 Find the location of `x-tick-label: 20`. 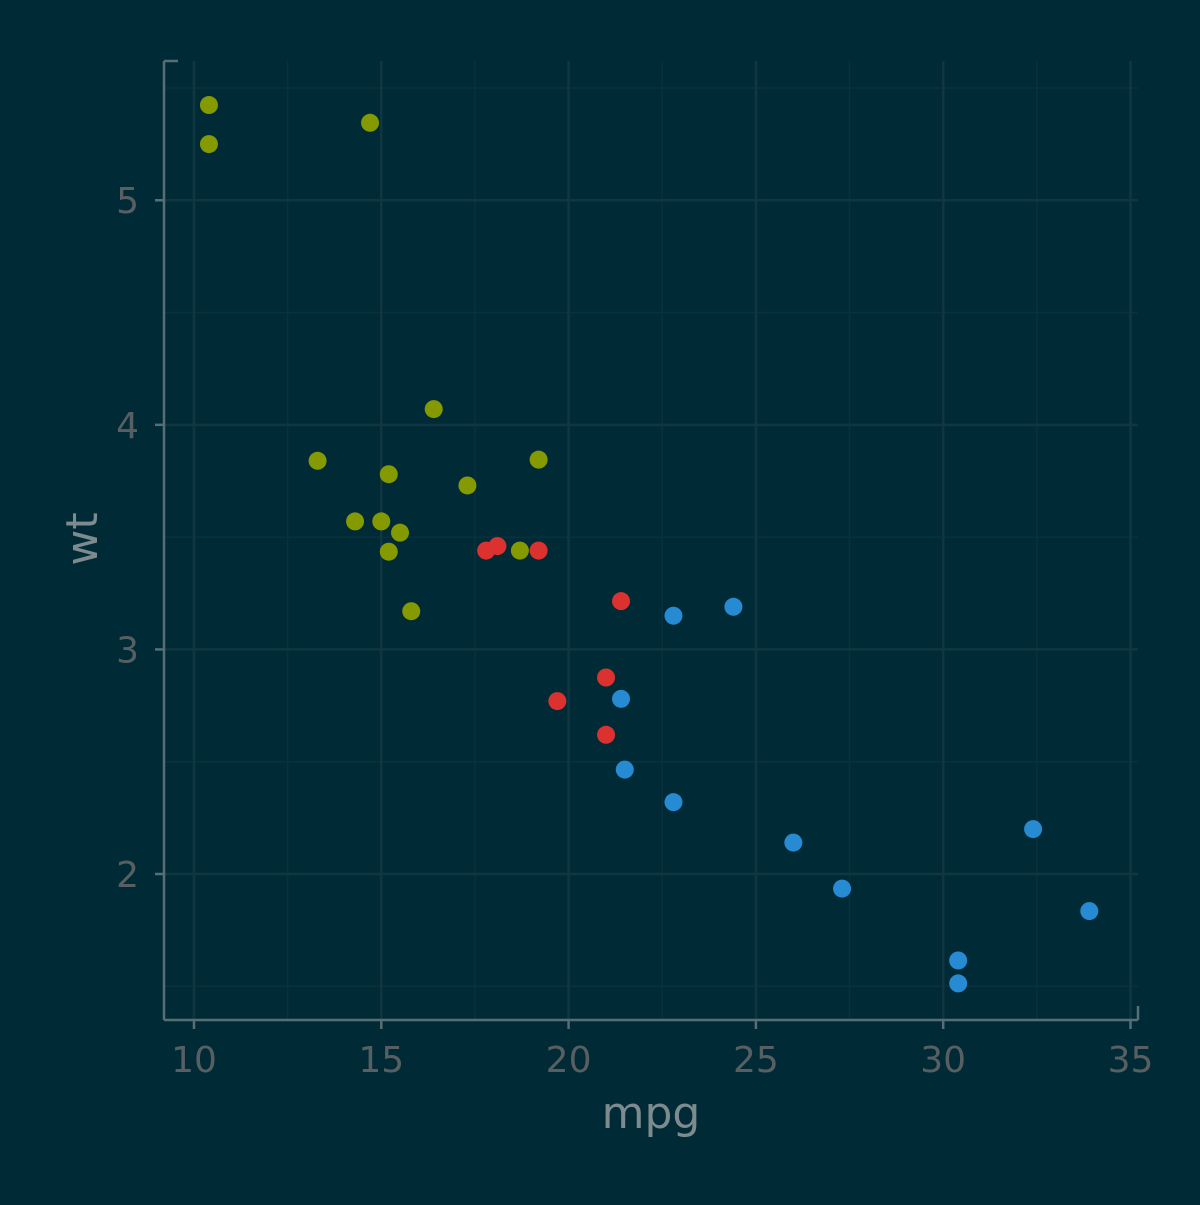

x-tick-label: 20 is located at coordinates (569, 1060).